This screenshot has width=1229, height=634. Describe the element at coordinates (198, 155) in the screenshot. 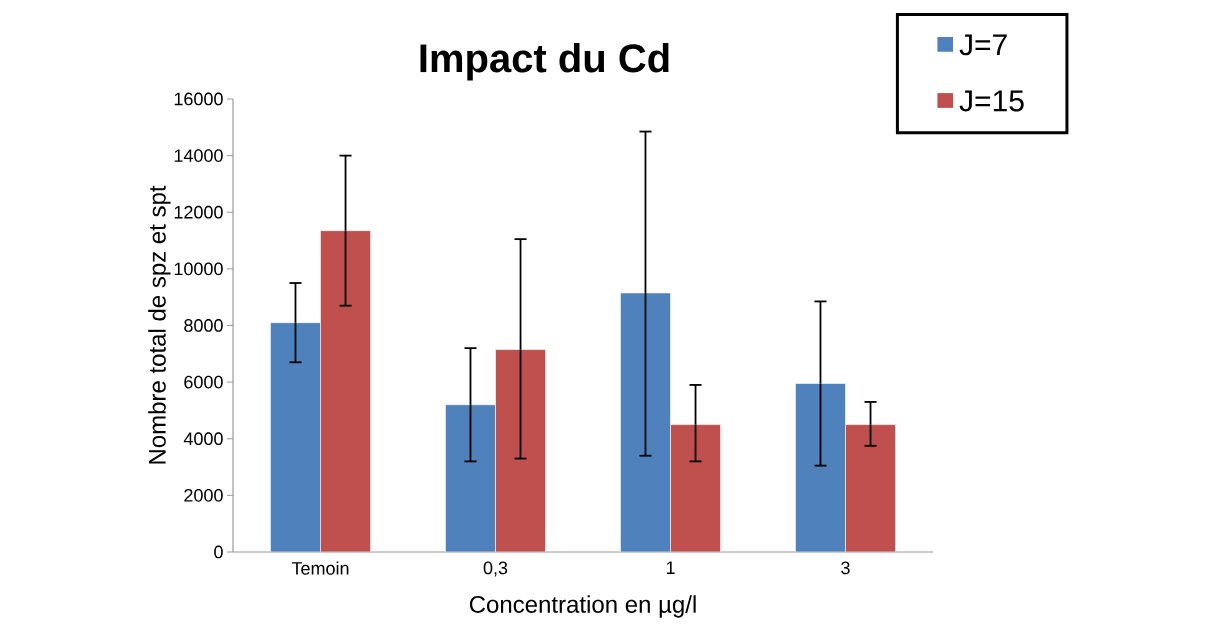

I see `y-tick-label: 14000` at that location.